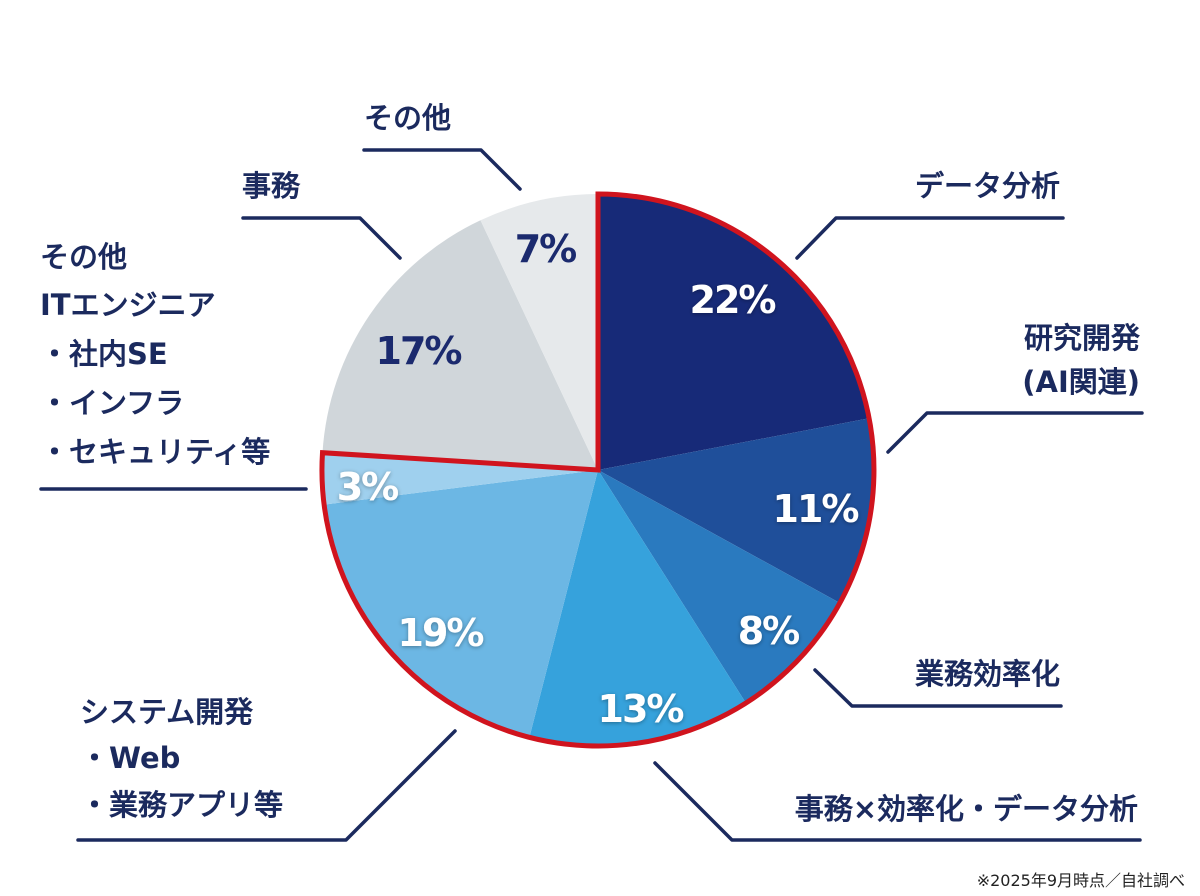  What do you see at coordinates (419, 351) in the screenshot?
I see `pct-label: 17%` at bounding box center [419, 351].